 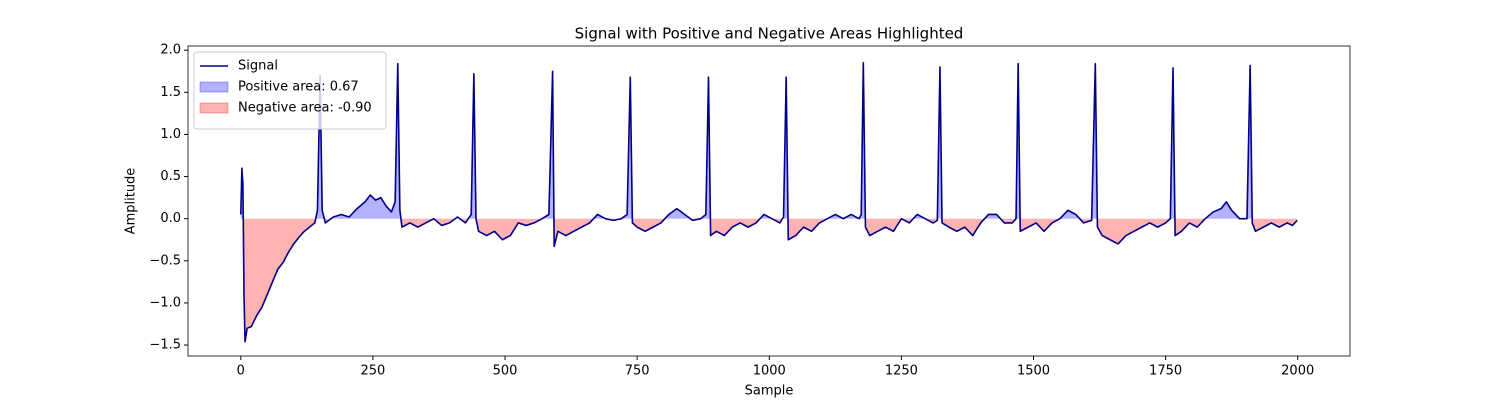 I want to click on y-axis-label: Amplitude, so click(x=131, y=201).